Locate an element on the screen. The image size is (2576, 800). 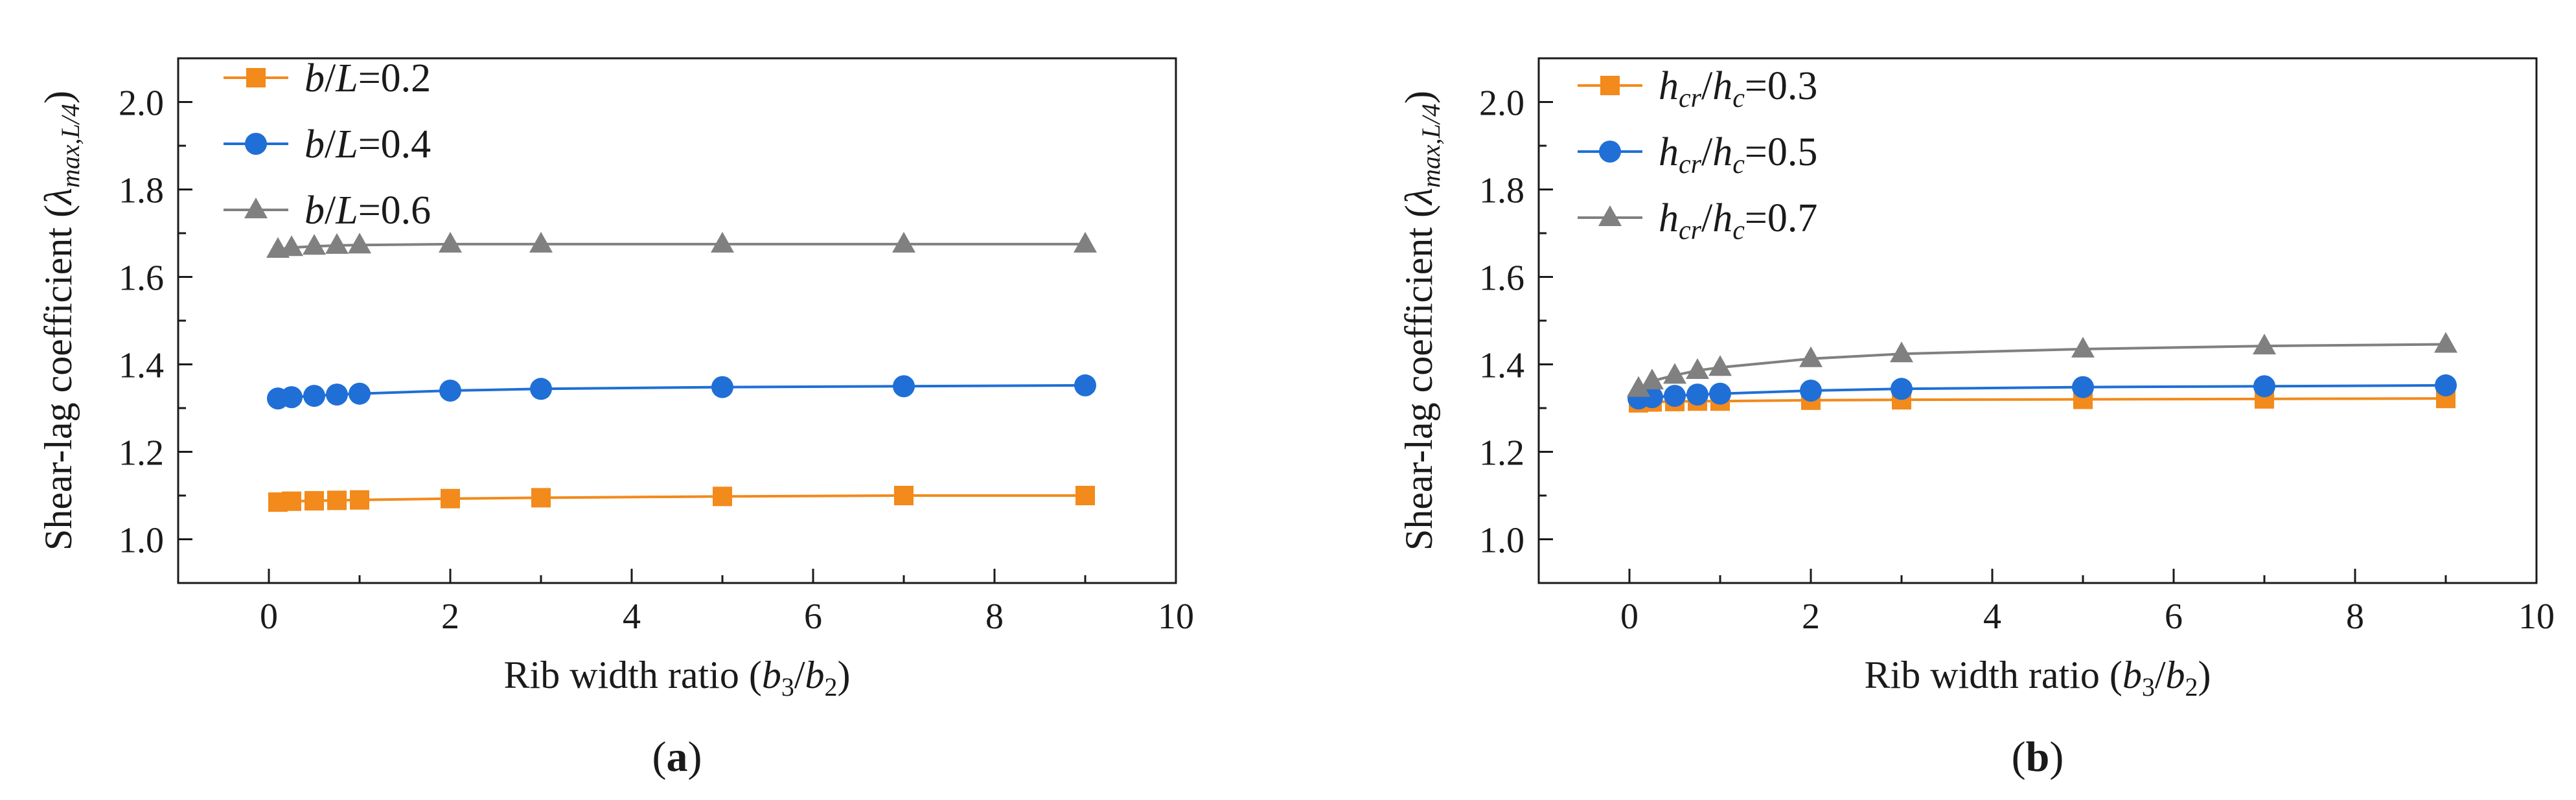
series-hcr/hc=0.7 is located at coordinates (2042, 364).